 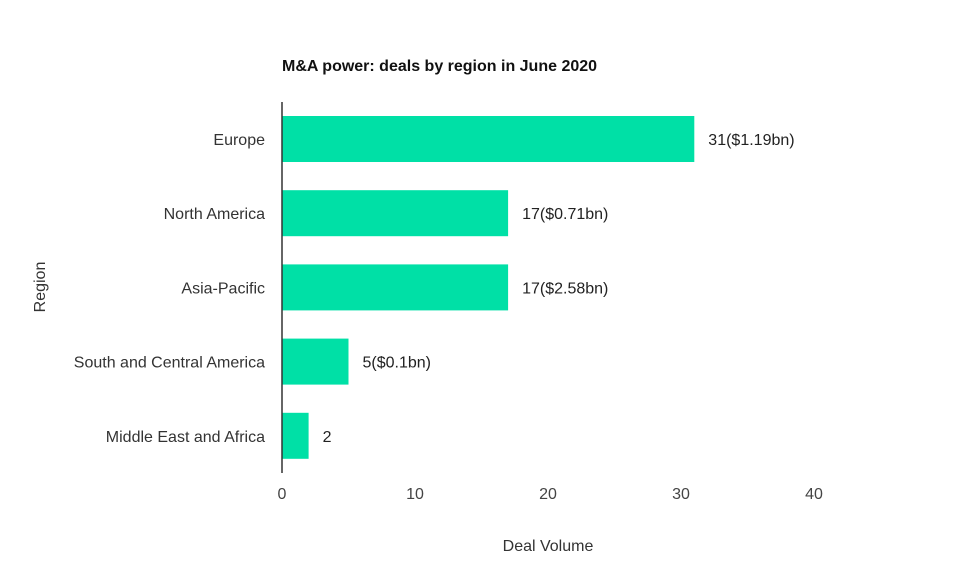 I want to click on chart-title: M&A power: deals by region in June 2020, so click(x=440, y=66).